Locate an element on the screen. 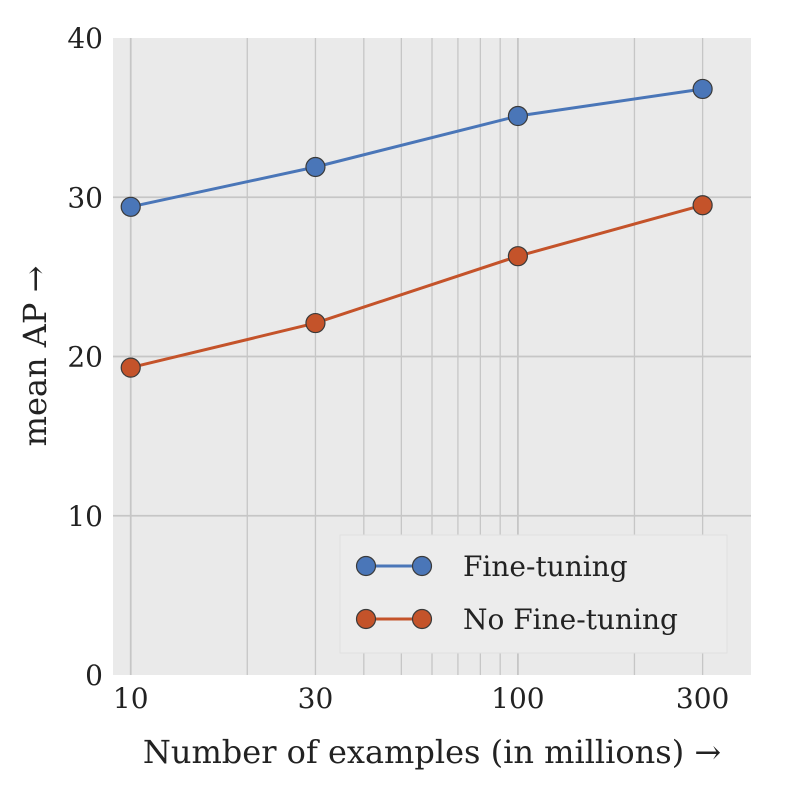 The image size is (812, 812). x-tick-label: 10 is located at coordinates (131, 698).